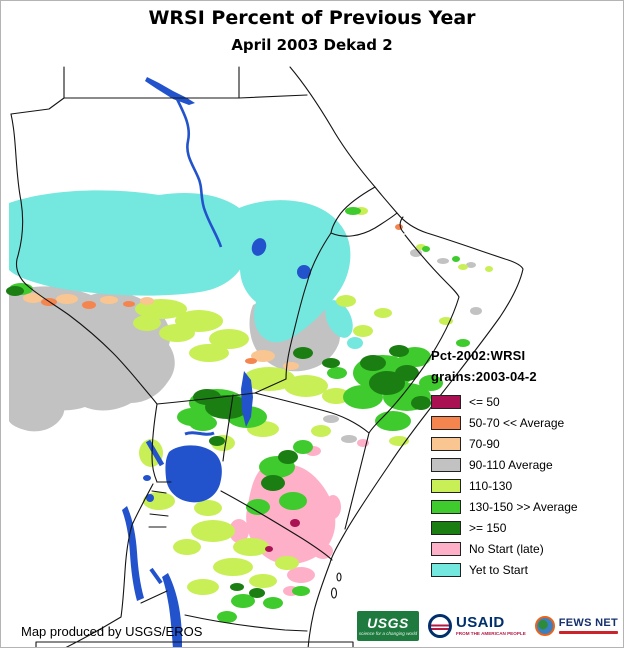 The image size is (624, 648). Describe the element at coordinates (480, 623) in the screenshot. I see `usaid-wordmark: USAID` at that location.